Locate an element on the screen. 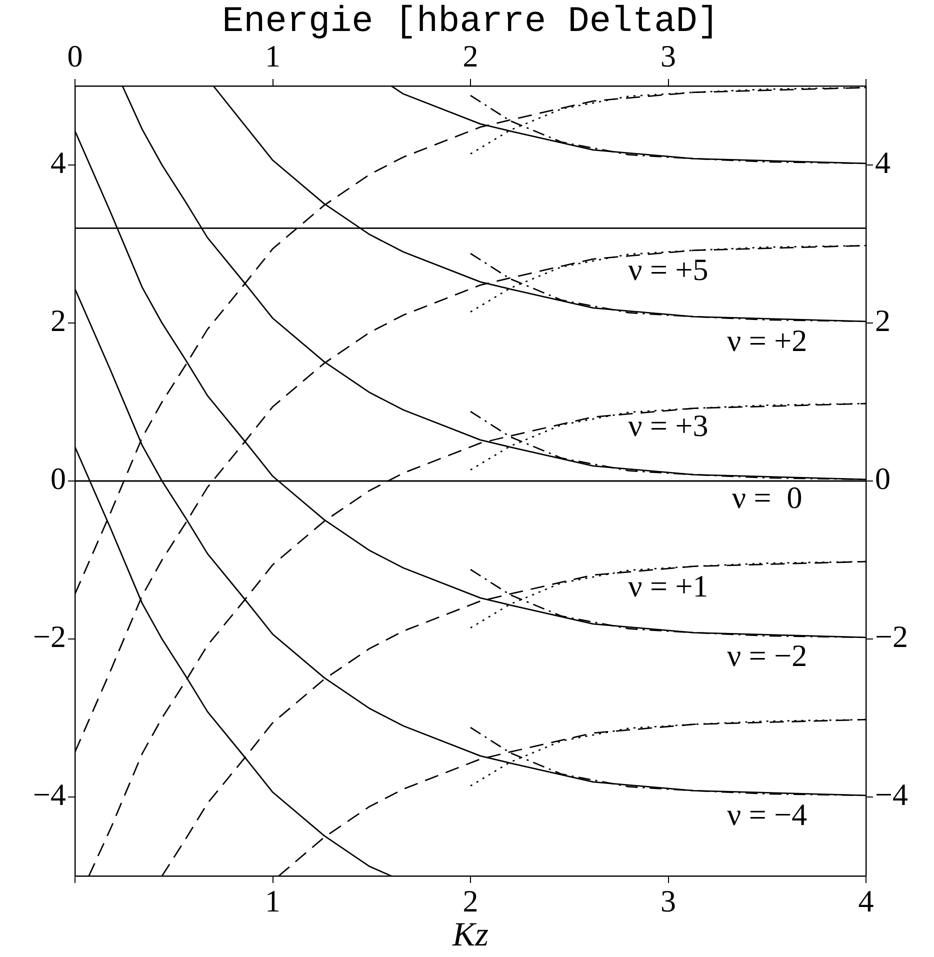  annotation: ν = +2 is located at coordinates (767, 340).